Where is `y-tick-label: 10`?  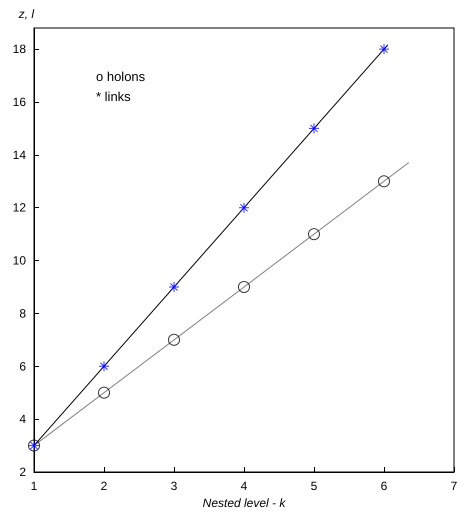 y-tick-label: 10 is located at coordinates (19, 261).